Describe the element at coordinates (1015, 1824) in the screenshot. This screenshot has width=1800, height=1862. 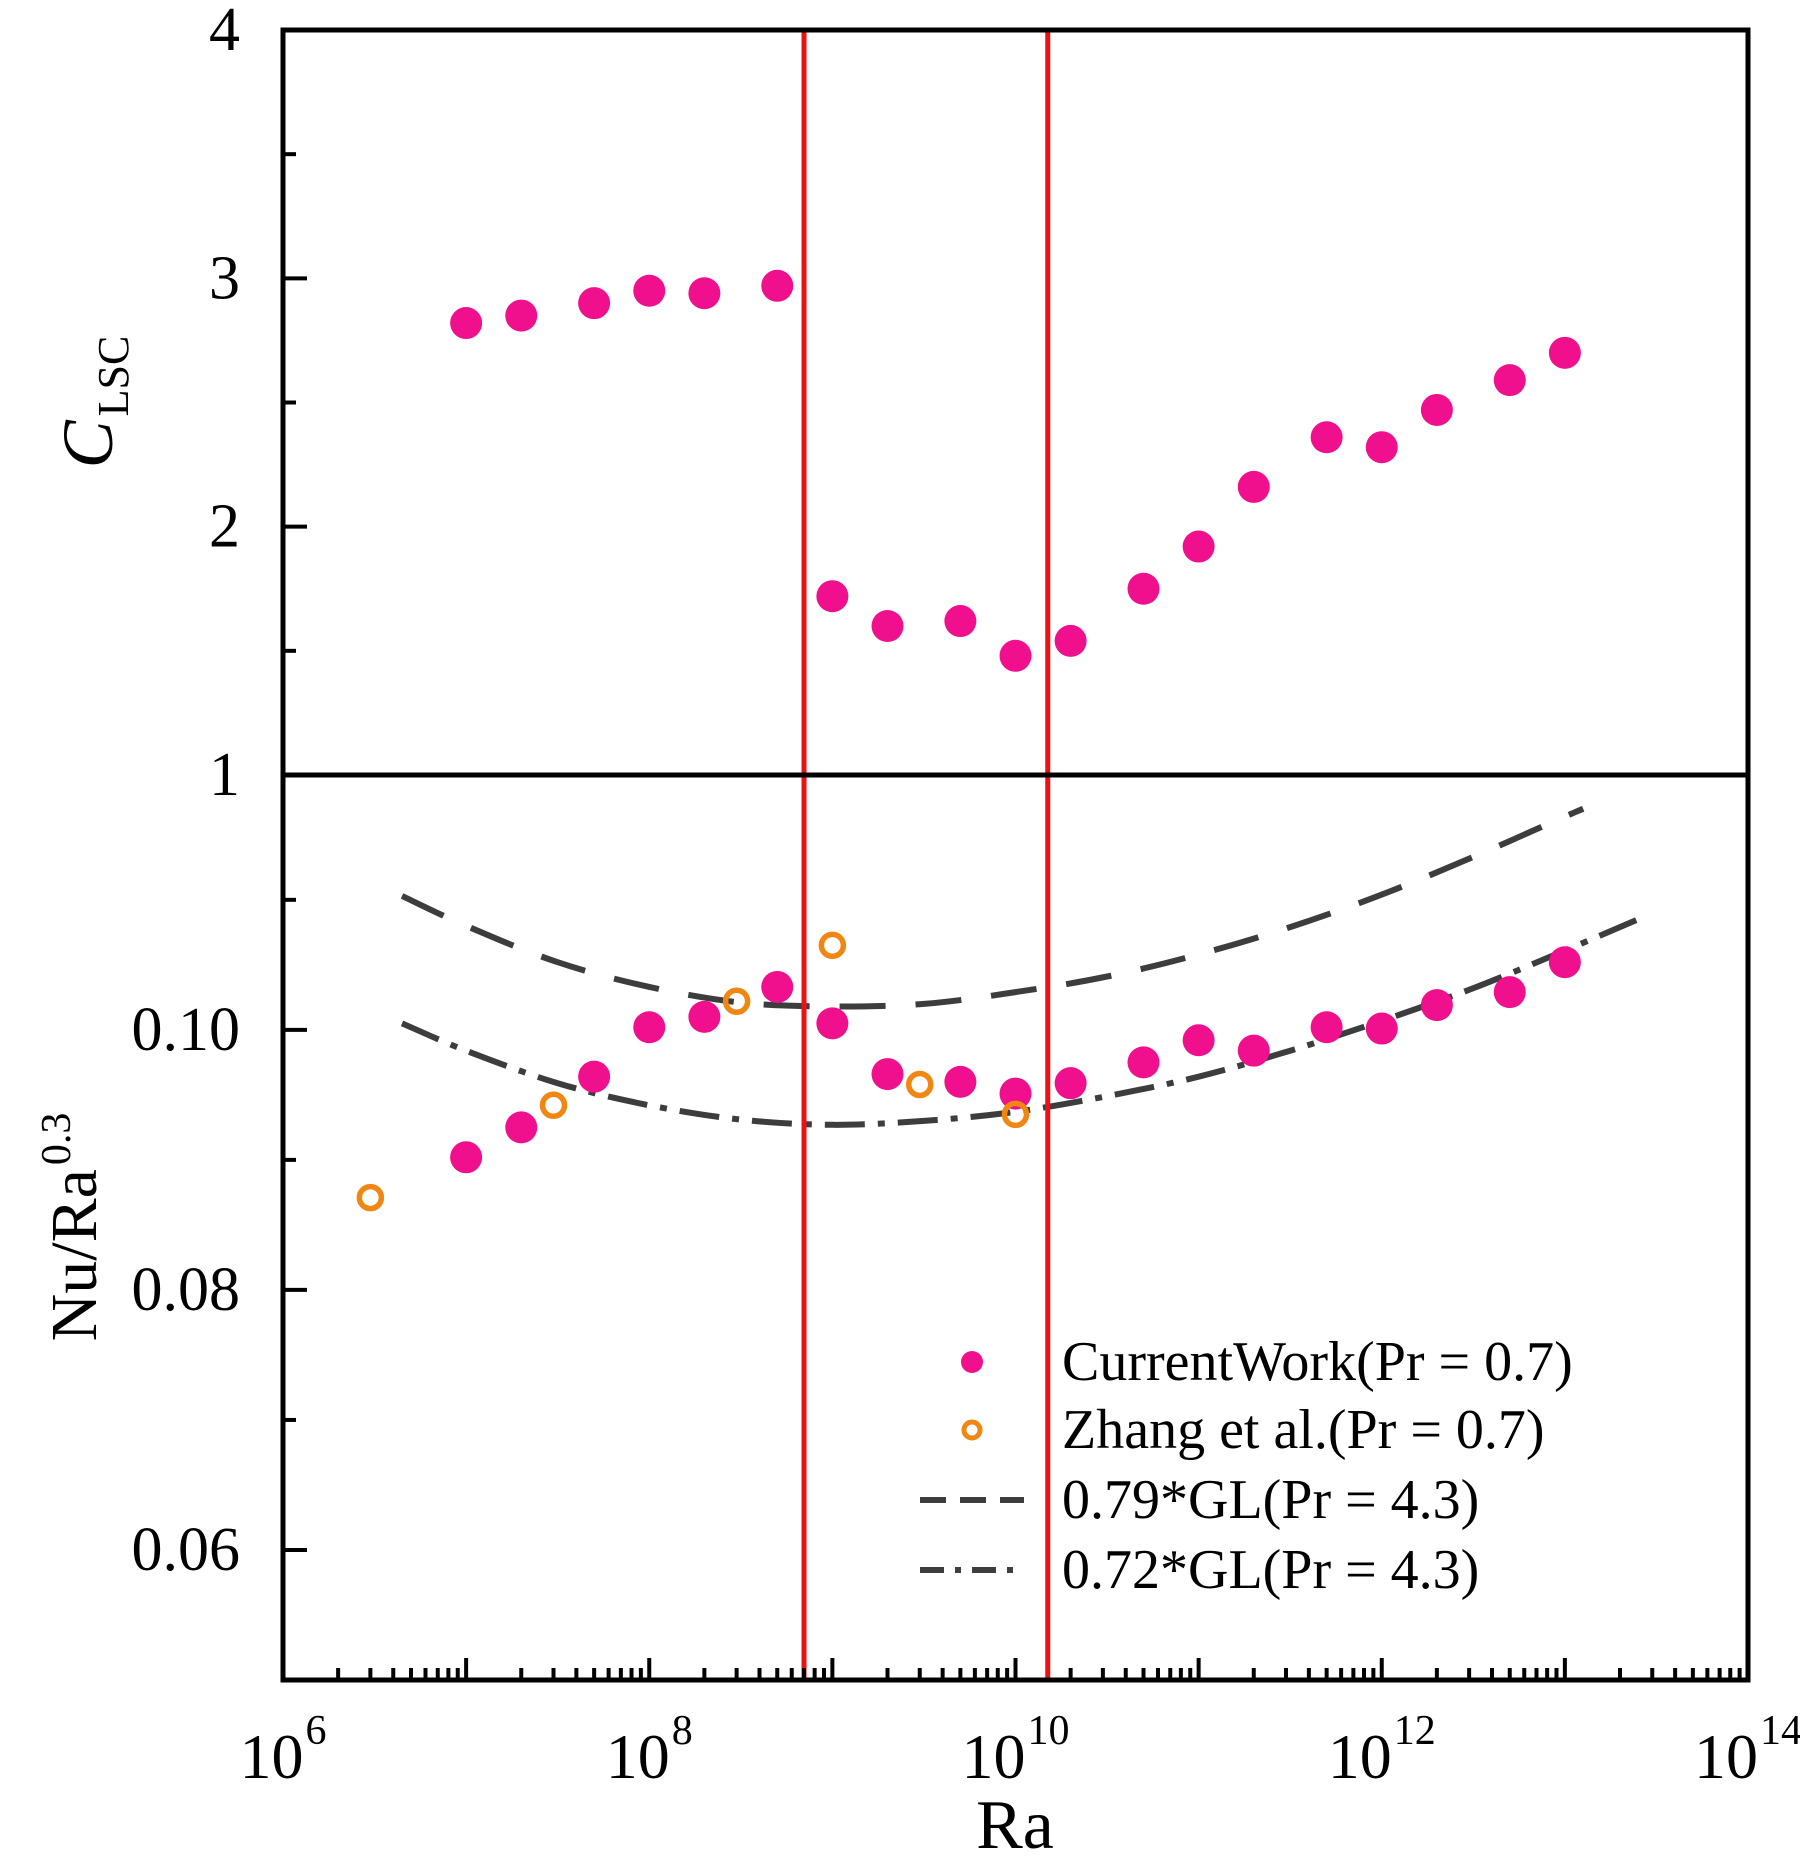
I see `x-axis-label: Ra` at that location.